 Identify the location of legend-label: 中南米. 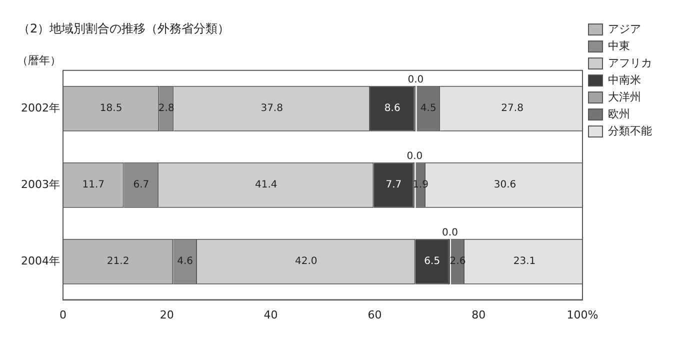
(624, 79).